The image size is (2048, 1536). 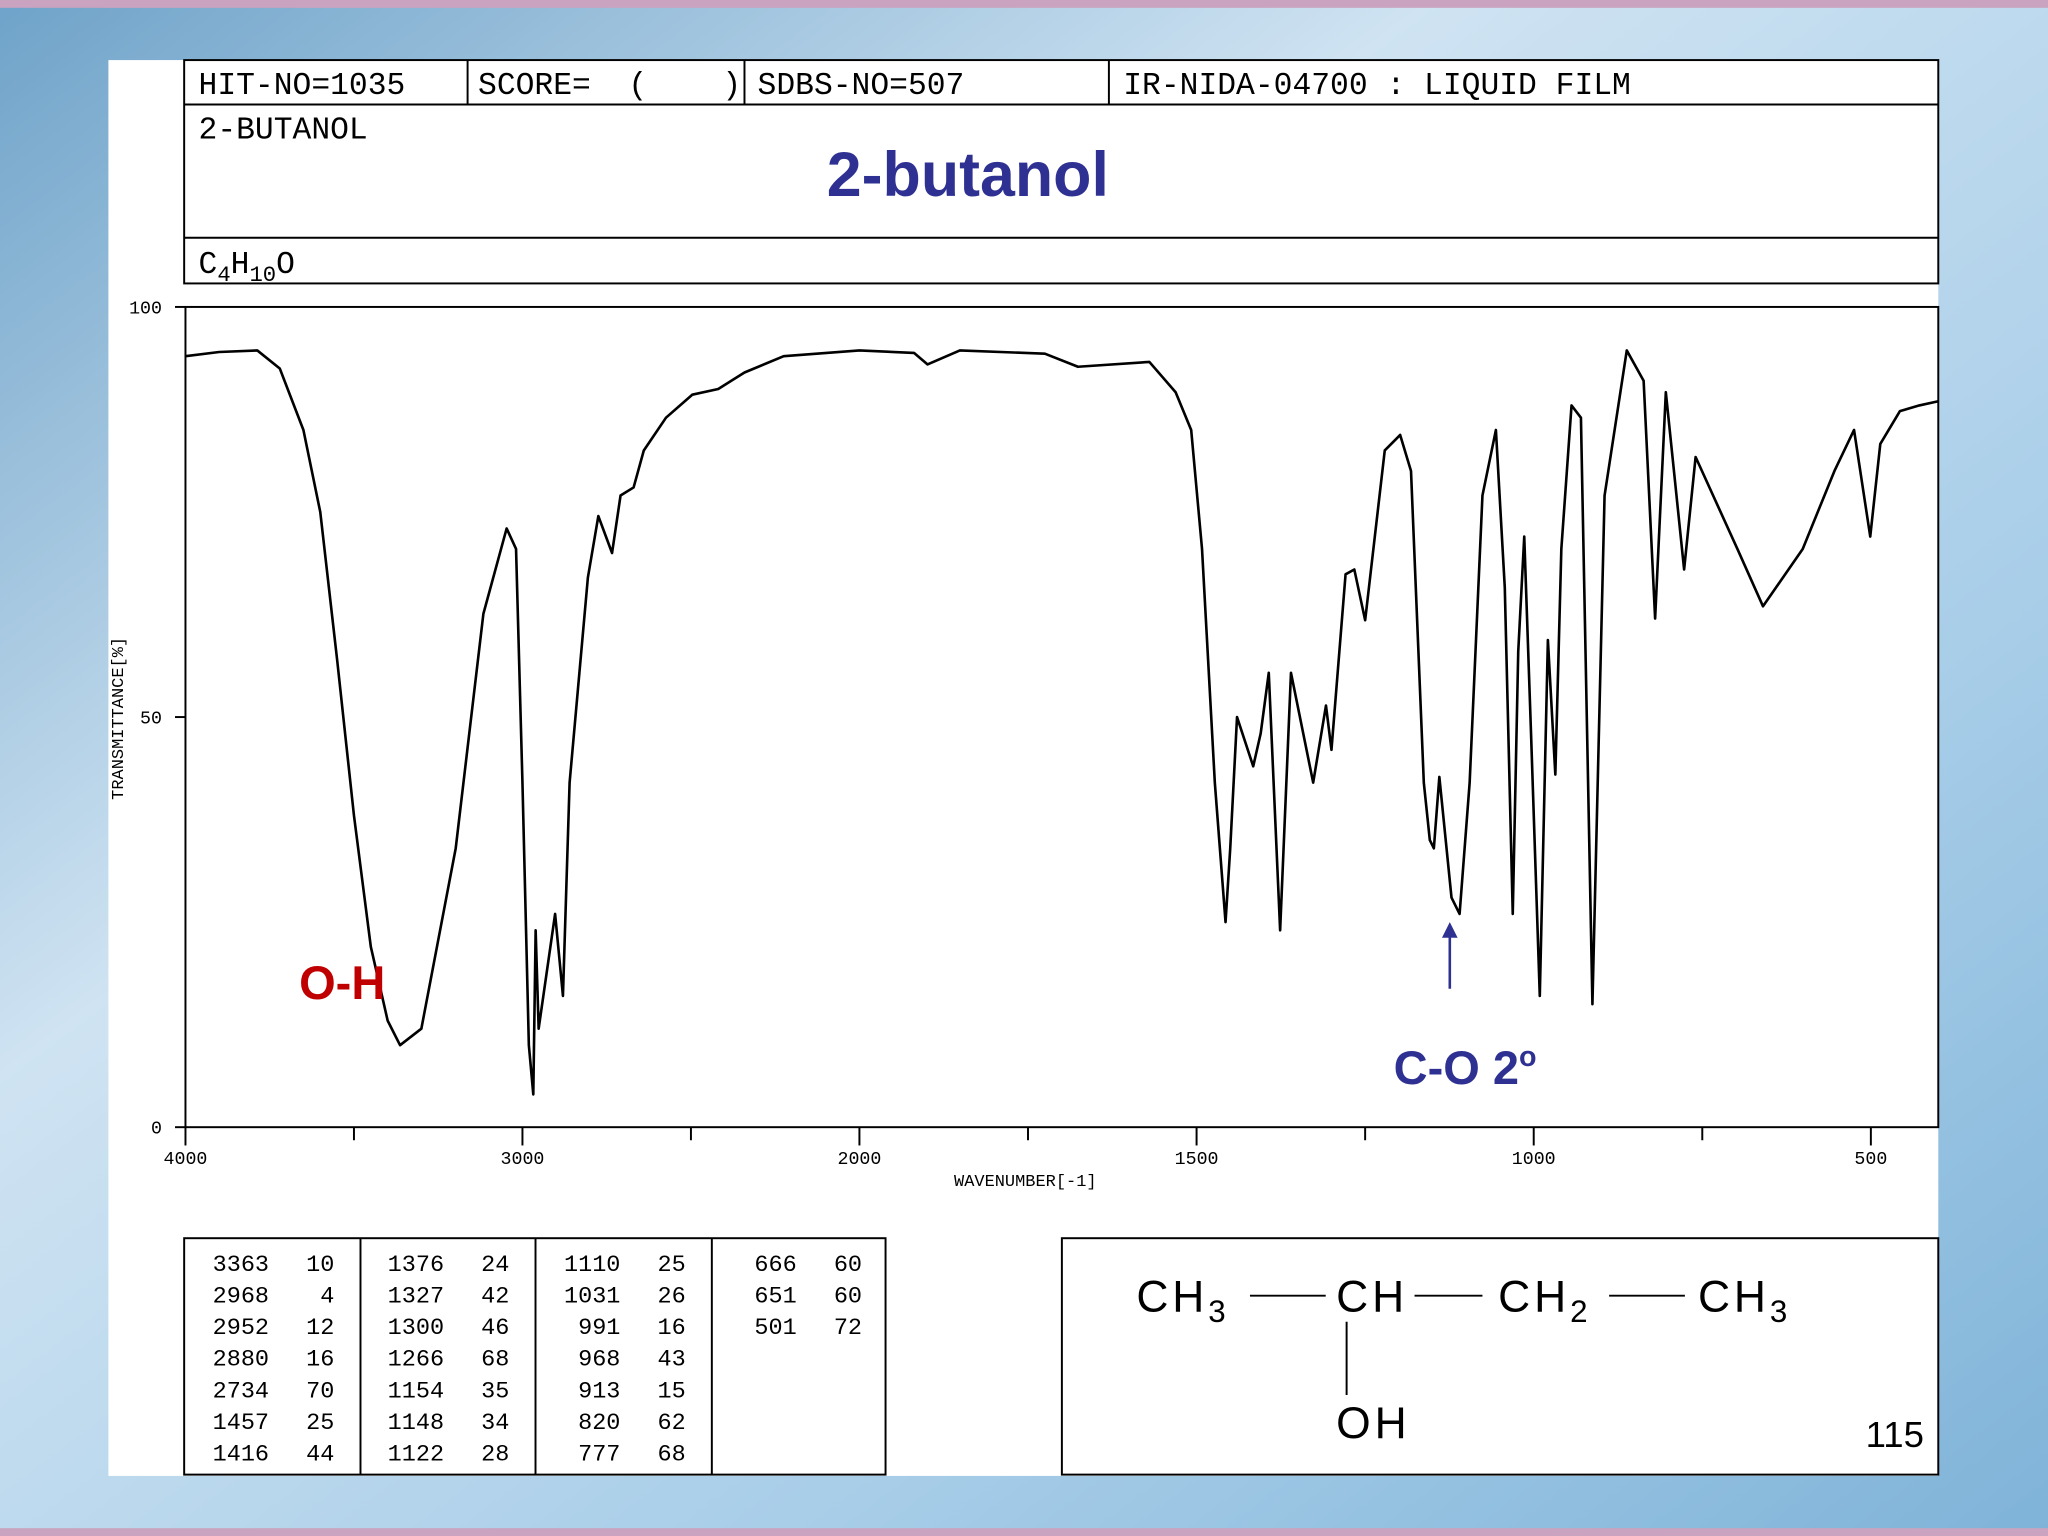 What do you see at coordinates (145, 309) in the screenshot?
I see `y-tick-label: 100` at bounding box center [145, 309].